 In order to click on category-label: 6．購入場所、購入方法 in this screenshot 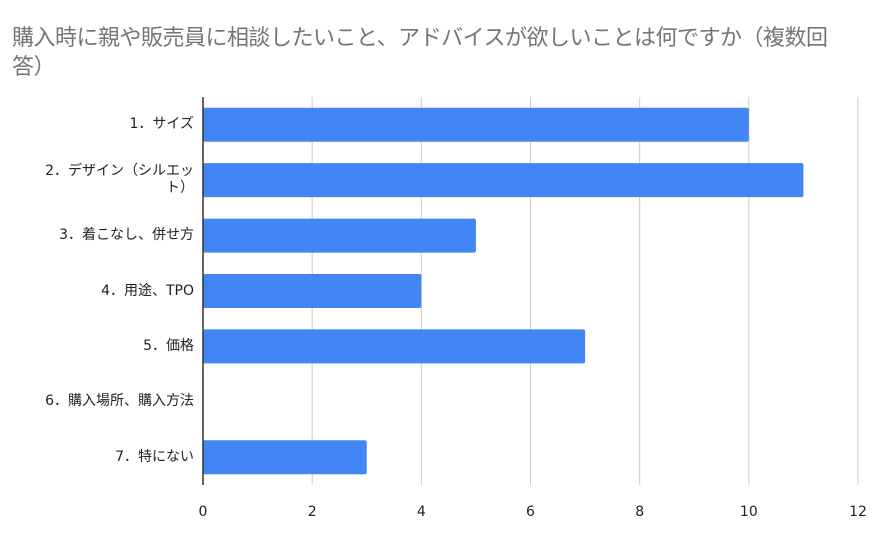, I will do `click(119, 401)`.